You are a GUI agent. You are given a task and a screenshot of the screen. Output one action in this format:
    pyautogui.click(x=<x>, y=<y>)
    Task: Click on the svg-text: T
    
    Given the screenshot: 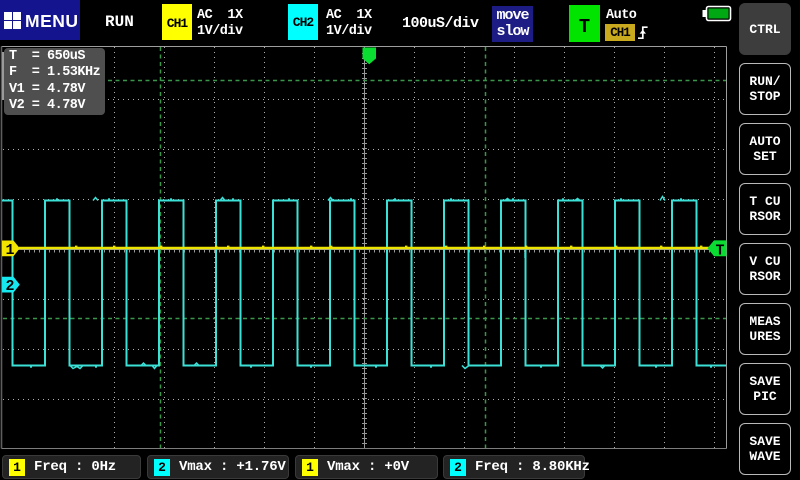 What is the action you would take?
    pyautogui.click(x=720, y=250)
    